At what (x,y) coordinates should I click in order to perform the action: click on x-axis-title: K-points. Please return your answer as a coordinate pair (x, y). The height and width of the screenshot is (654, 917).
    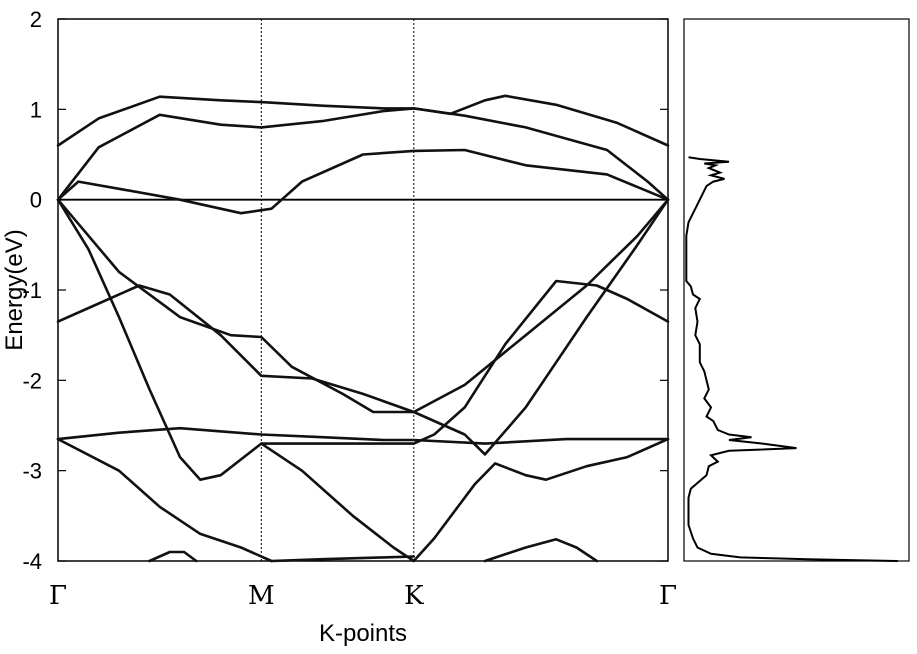
    Looking at the image, I should click on (363, 633).